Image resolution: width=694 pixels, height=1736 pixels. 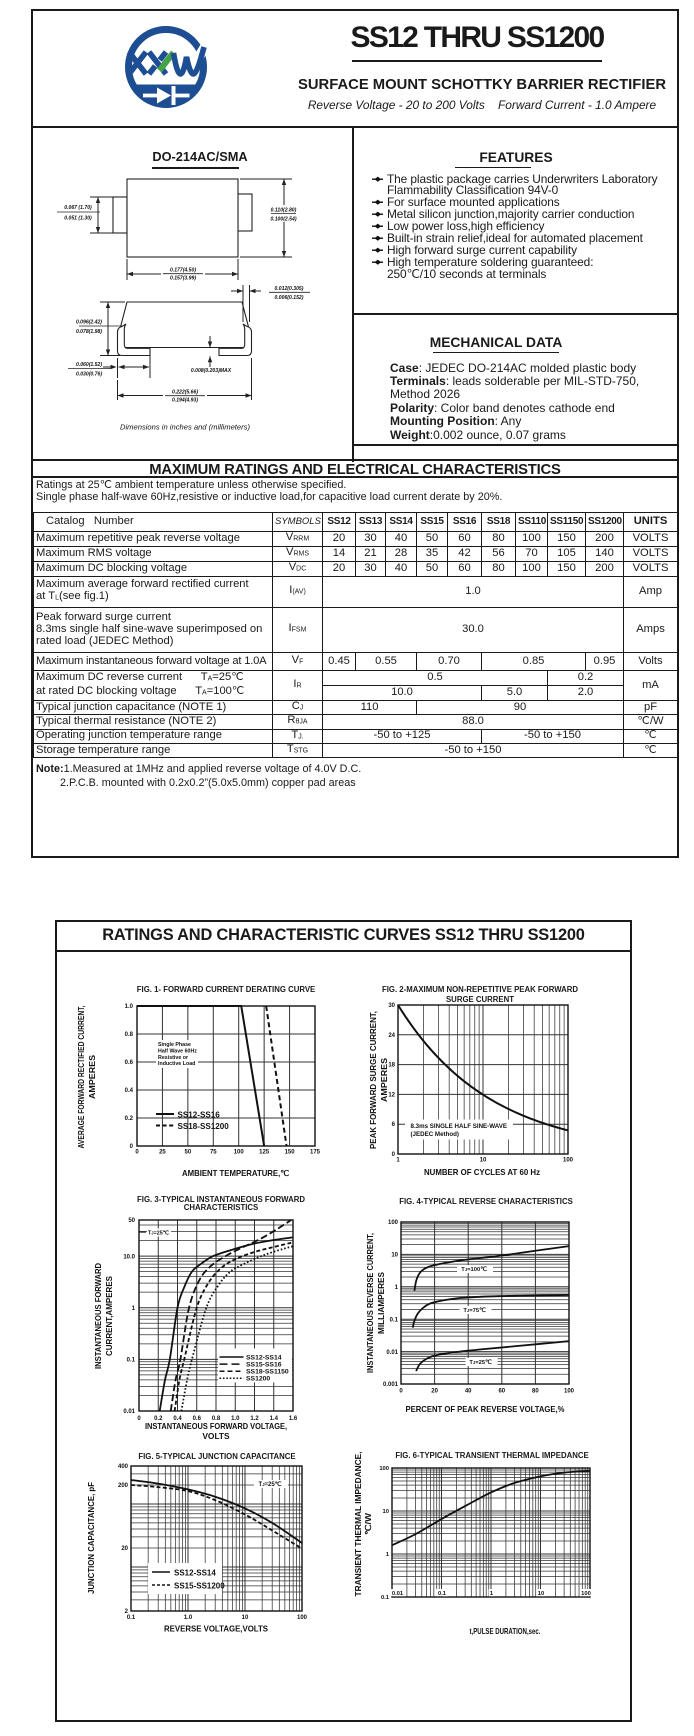 What do you see at coordinates (89, 365) in the screenshot?
I see `svg-text: 0.060(1.52)` at bounding box center [89, 365].